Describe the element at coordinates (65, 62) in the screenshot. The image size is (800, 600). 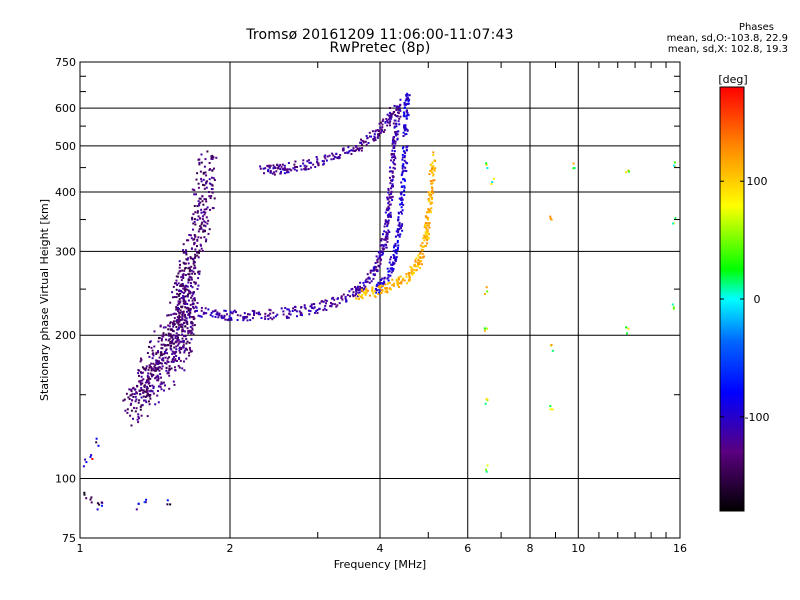
I see `y-tick-label: 750` at that location.